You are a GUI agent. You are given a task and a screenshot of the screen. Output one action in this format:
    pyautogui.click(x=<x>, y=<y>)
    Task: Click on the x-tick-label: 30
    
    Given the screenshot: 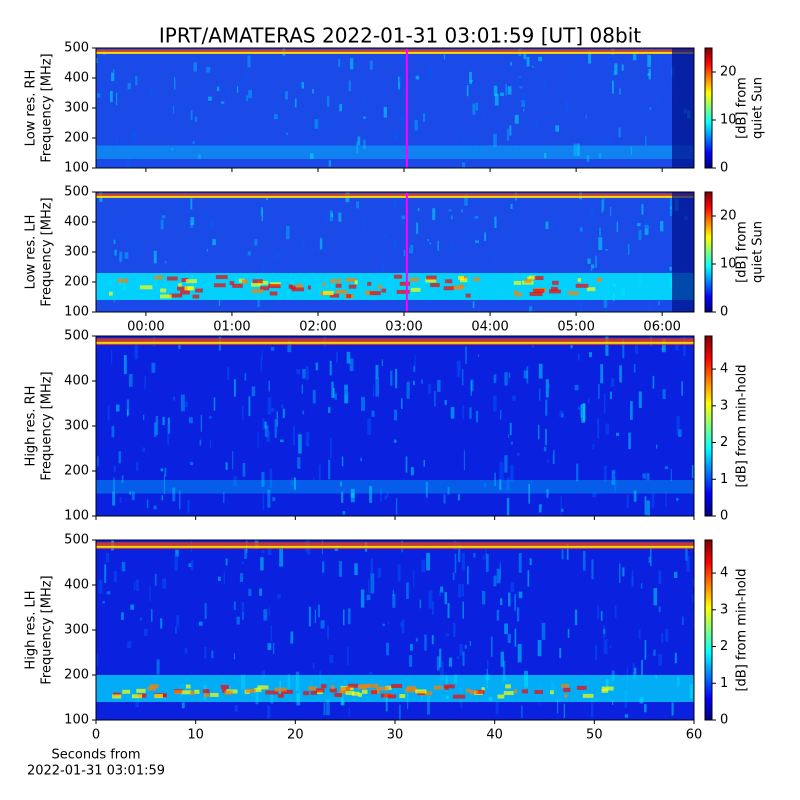 What is the action you would take?
    pyautogui.click(x=395, y=735)
    